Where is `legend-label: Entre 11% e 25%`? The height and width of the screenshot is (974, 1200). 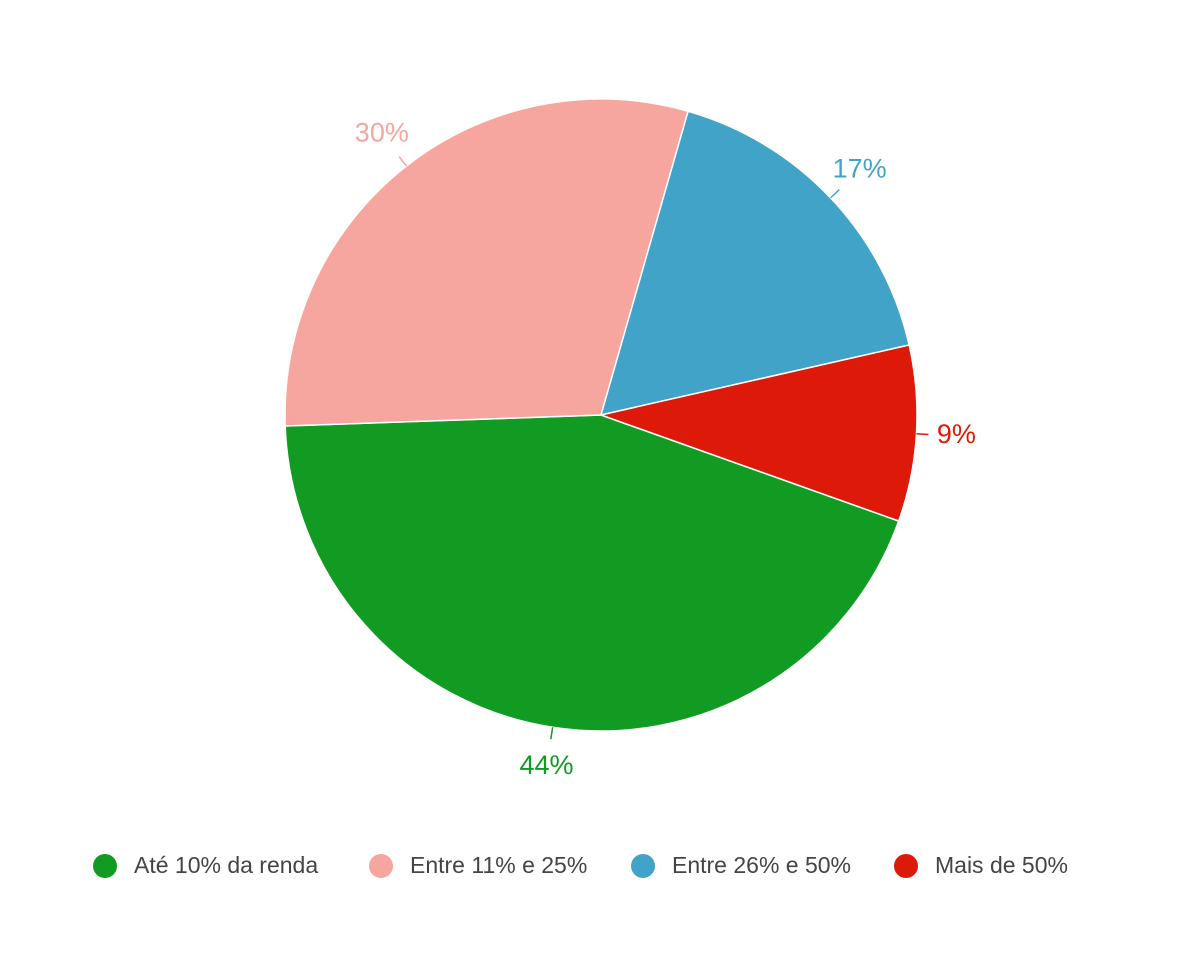 legend-label: Entre 11% e 25% is located at coordinates (498, 865).